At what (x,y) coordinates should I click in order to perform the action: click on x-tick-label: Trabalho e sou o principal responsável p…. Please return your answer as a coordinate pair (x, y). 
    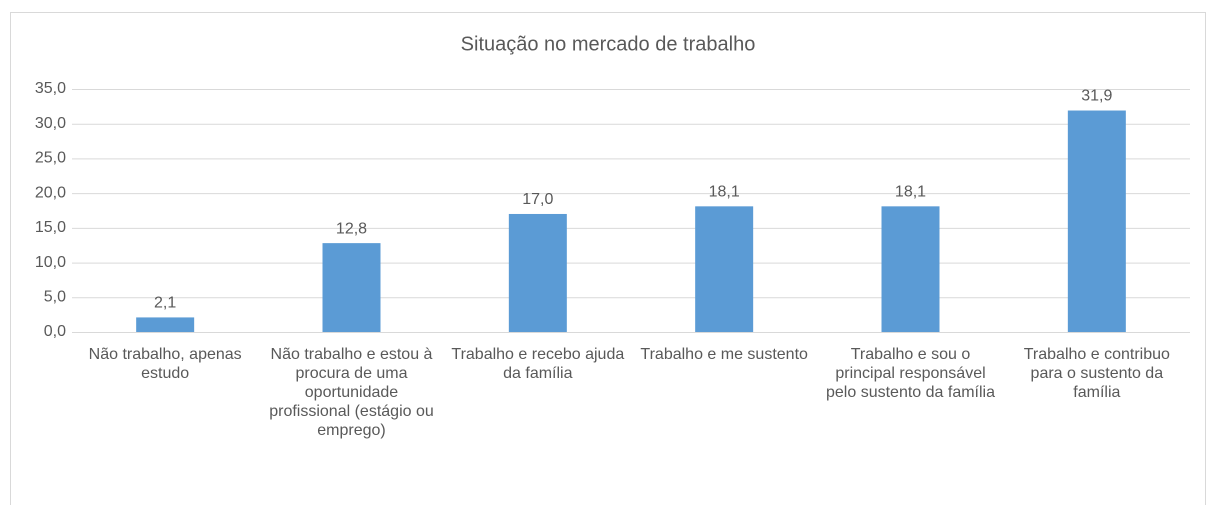
    Looking at the image, I should click on (910, 373).